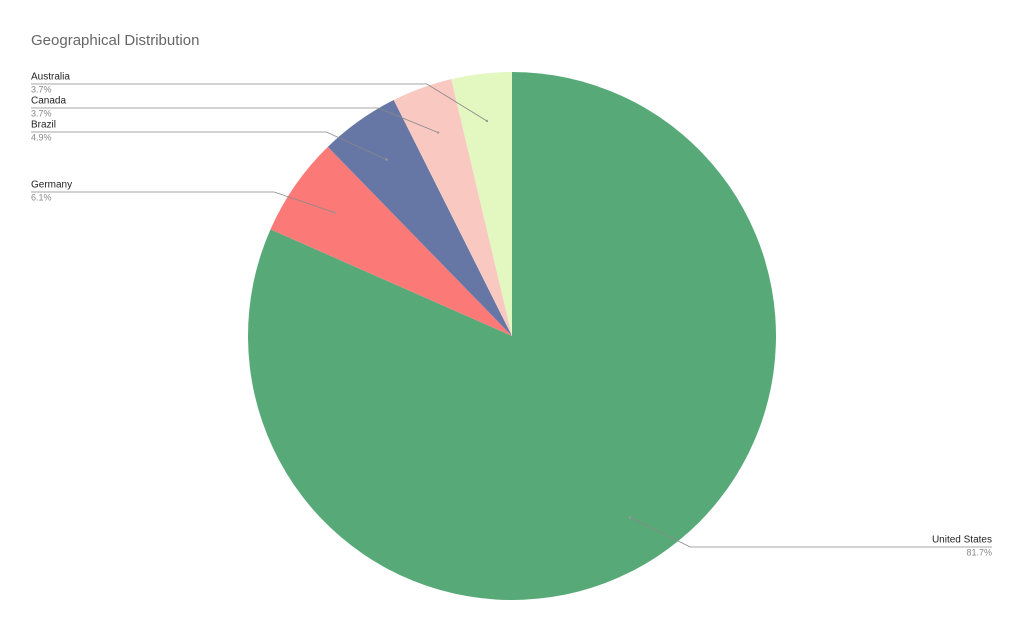 The image size is (1024, 632). I want to click on legend-label: Canada, so click(48, 101).